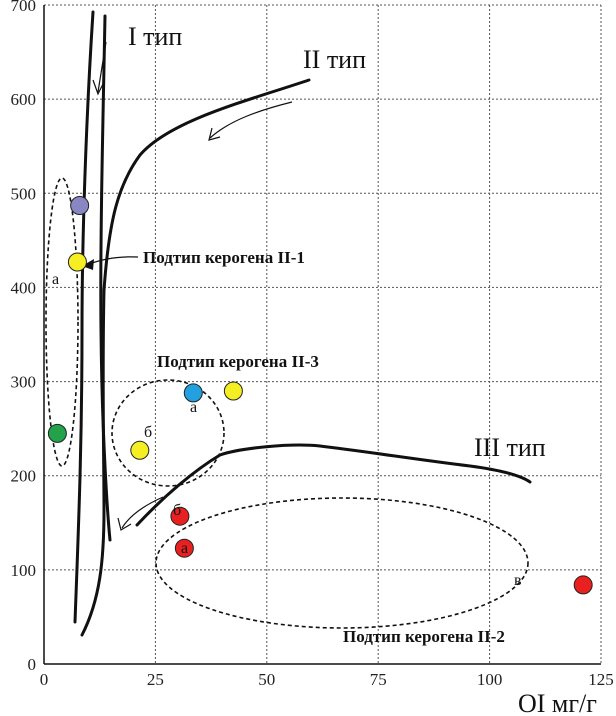 The image size is (616, 716). I want to click on subtype-ii1-outline, so click(62, 322).